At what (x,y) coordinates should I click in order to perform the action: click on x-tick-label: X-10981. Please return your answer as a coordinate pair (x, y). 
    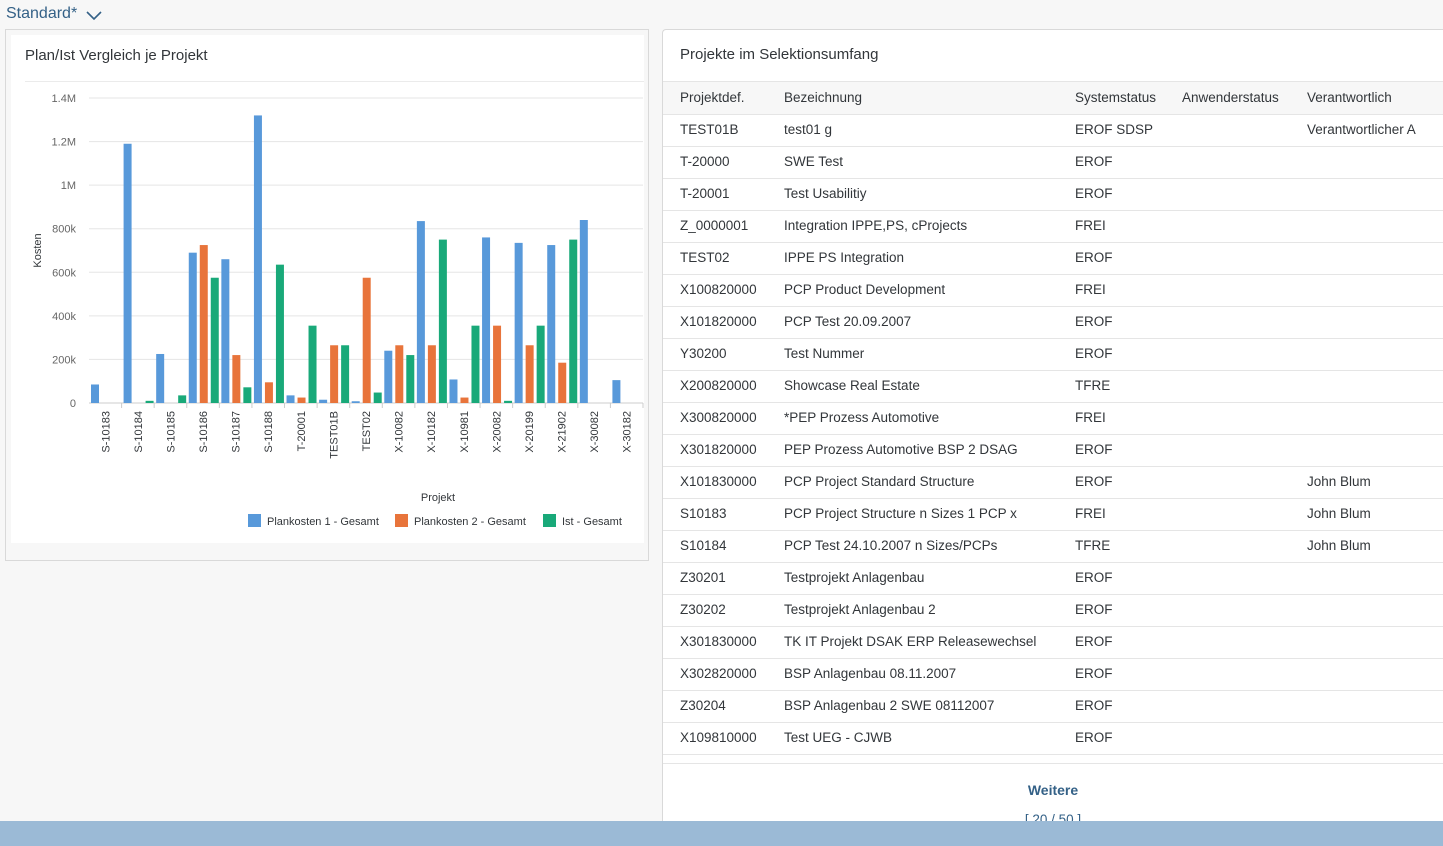
    Looking at the image, I should click on (465, 432).